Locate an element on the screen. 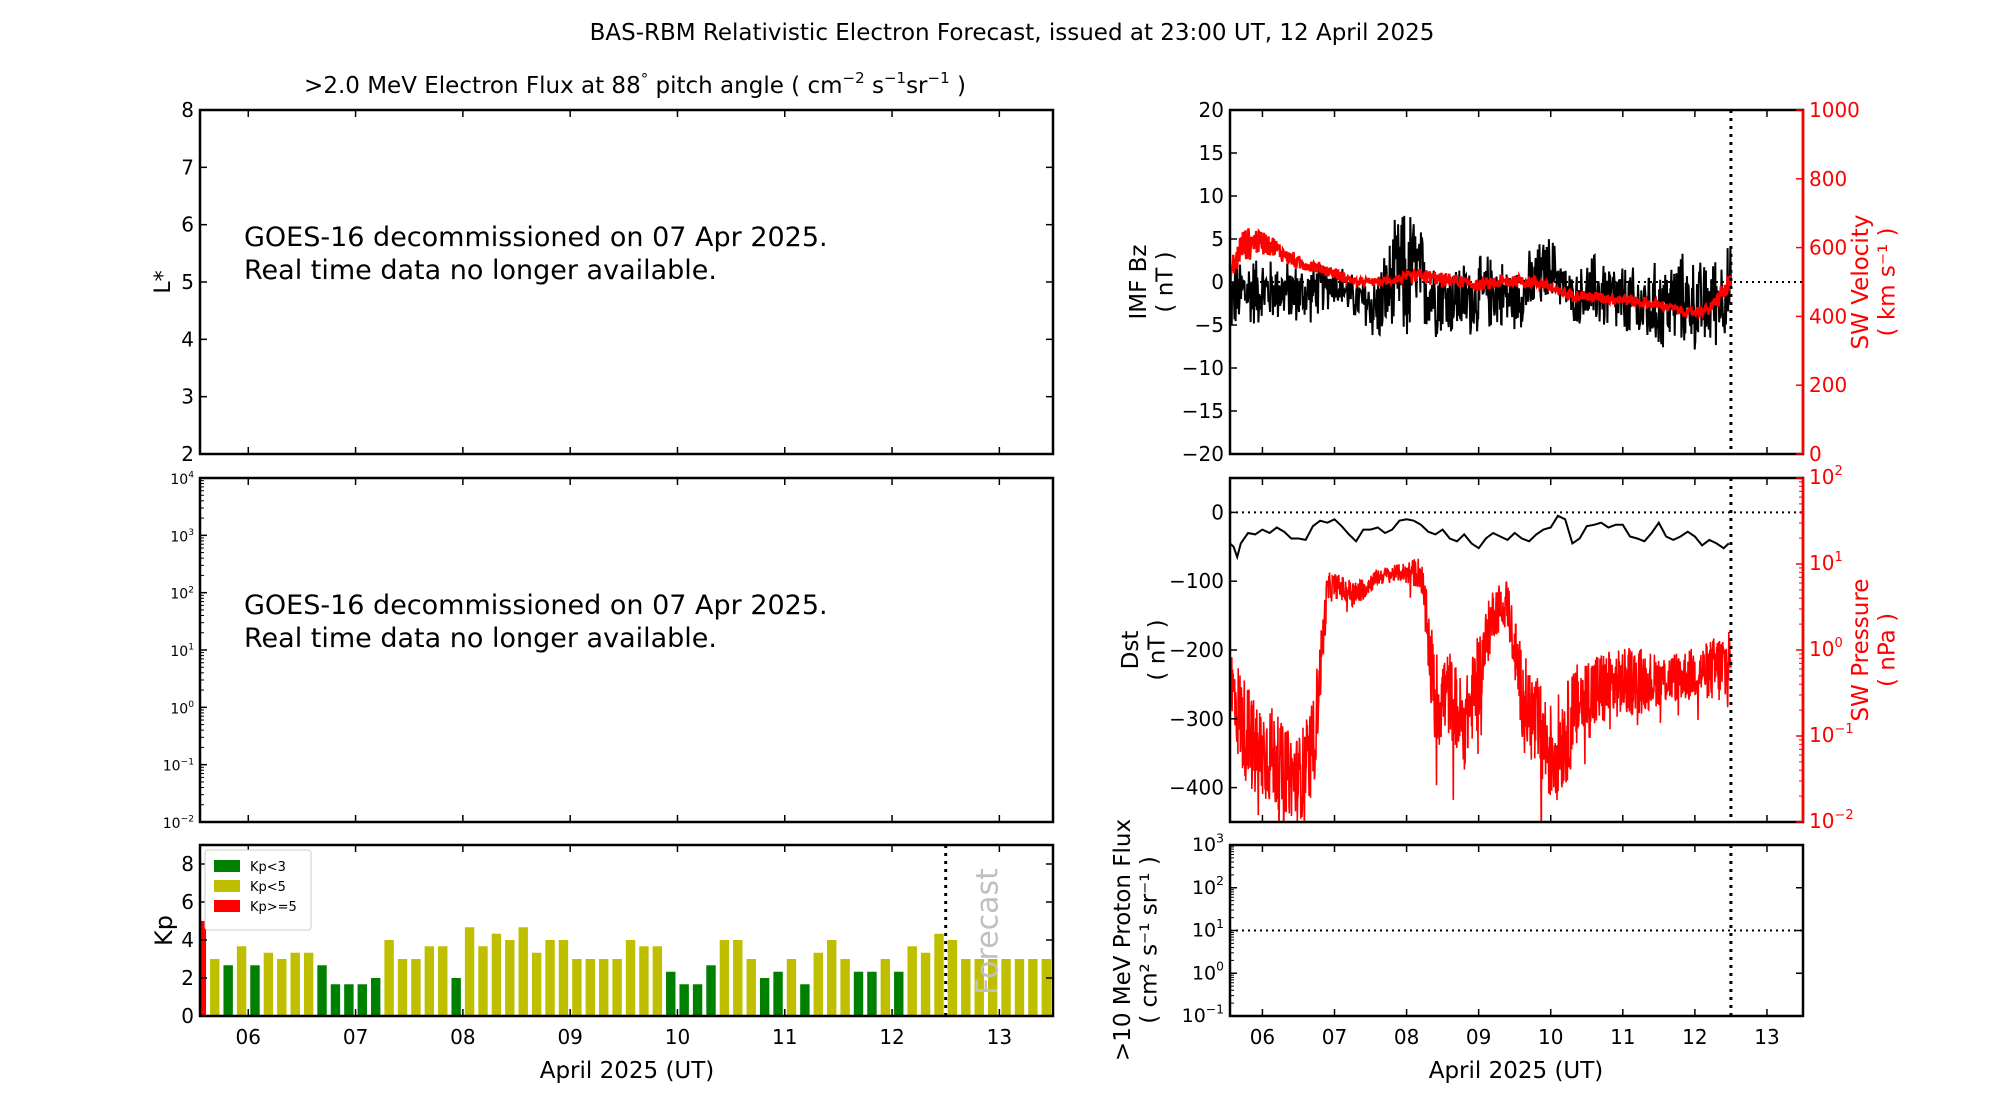 Image resolution: width=2000 pixels, height=1100 pixels. y-tick-label: 1000 is located at coordinates (1834, 110).